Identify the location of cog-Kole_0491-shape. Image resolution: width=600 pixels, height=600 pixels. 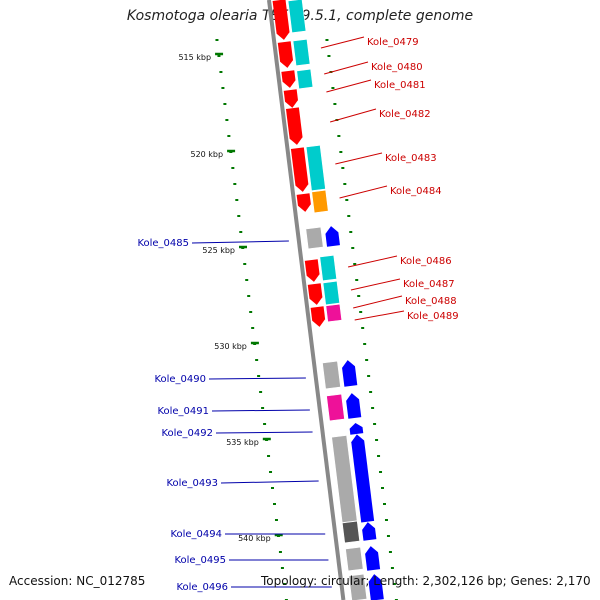
(335, 407).